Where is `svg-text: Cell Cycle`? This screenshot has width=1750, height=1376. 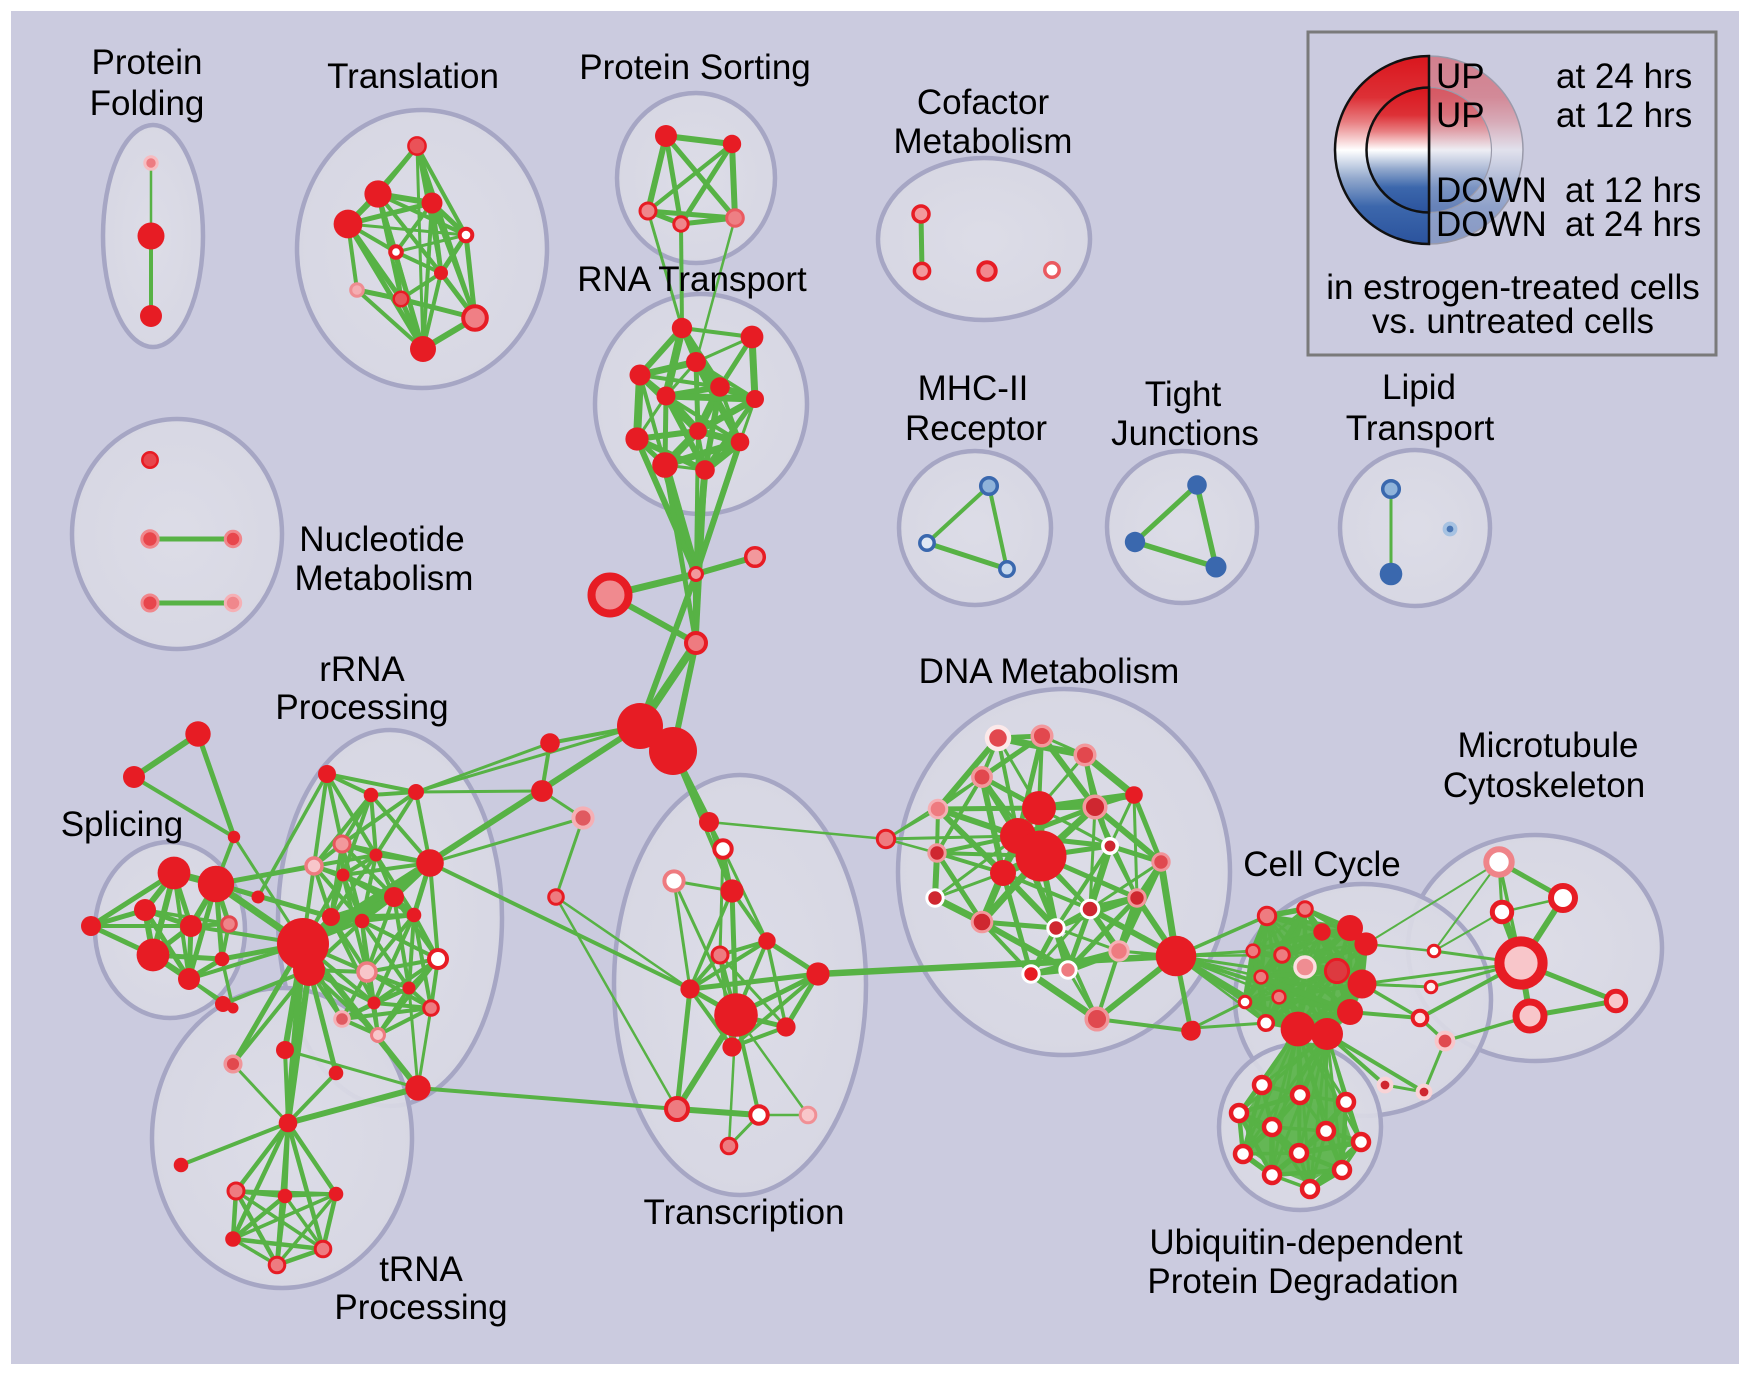 svg-text: Cell Cycle is located at coordinates (1322, 864).